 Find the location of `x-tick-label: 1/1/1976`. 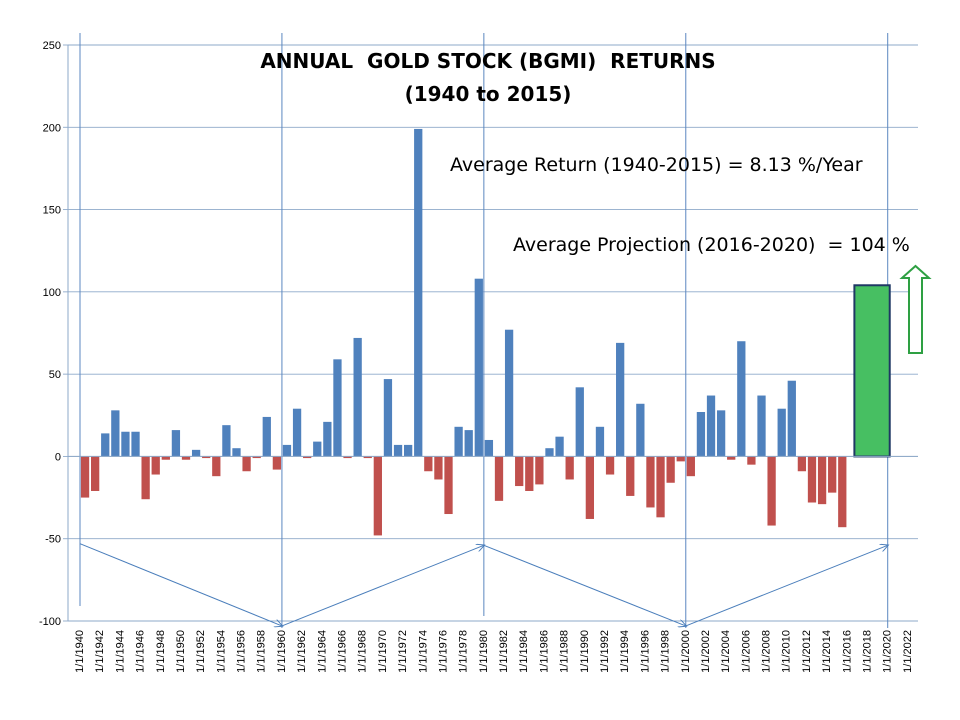

x-tick-label: 1/1/1976 is located at coordinates (443, 651).